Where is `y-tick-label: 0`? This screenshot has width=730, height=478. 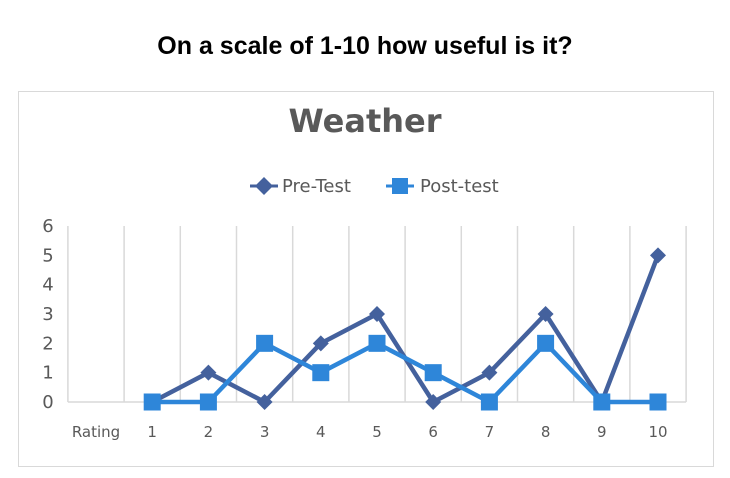
y-tick-label: 0 is located at coordinates (47, 402).